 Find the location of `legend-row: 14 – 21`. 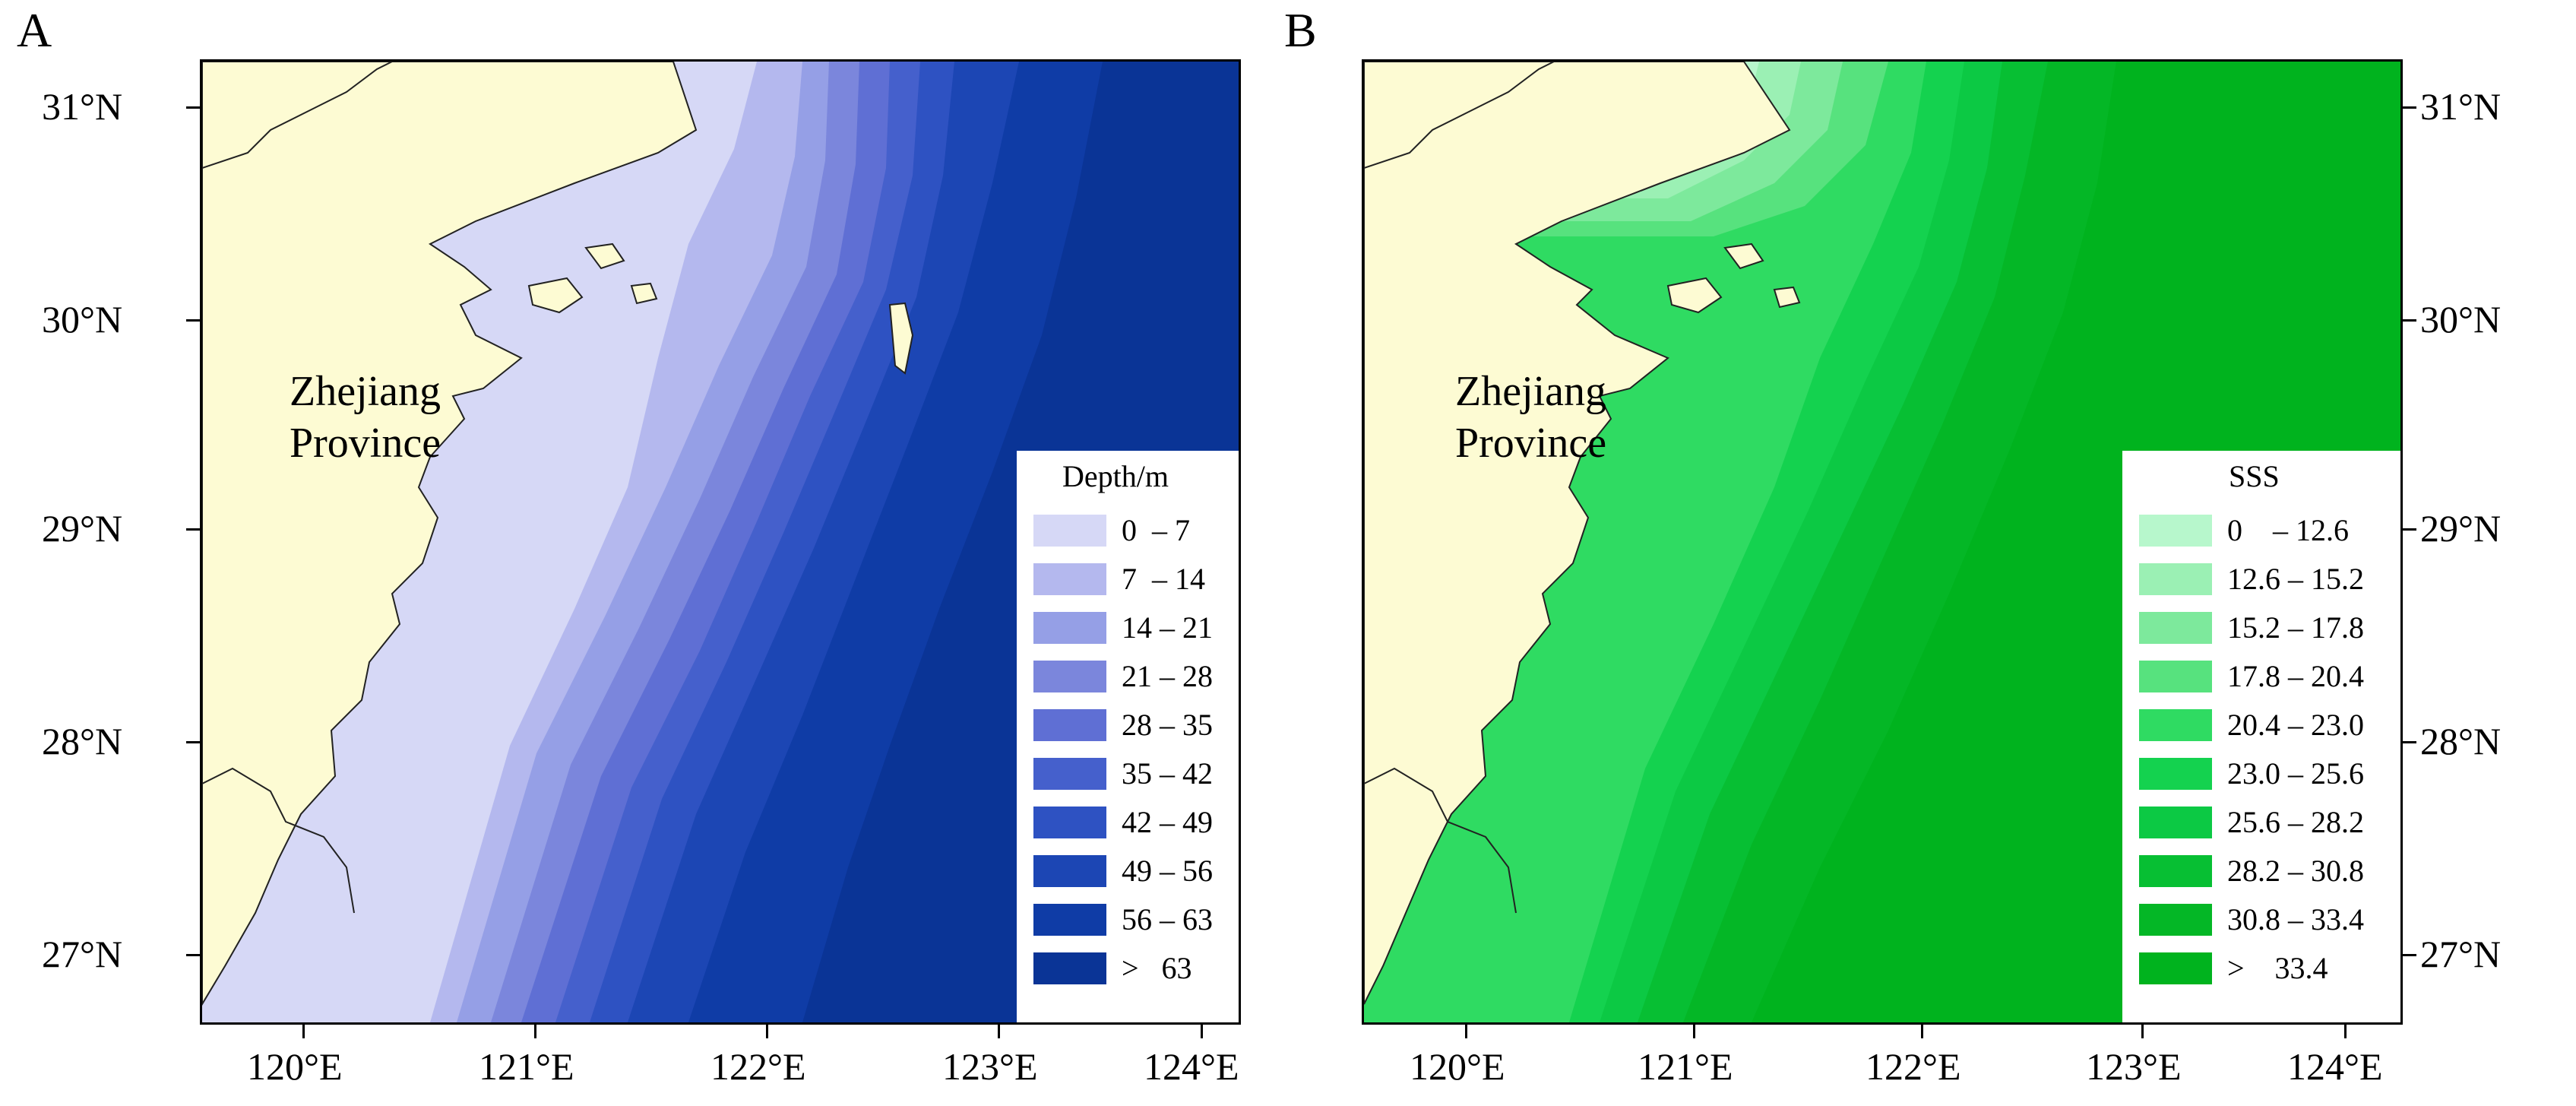

legend-row: 14 – 21 is located at coordinates (1136, 628).